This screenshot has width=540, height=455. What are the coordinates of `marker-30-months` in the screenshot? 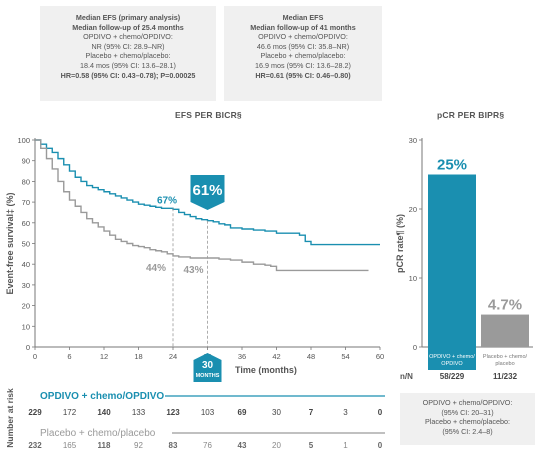 It's located at (207, 367).